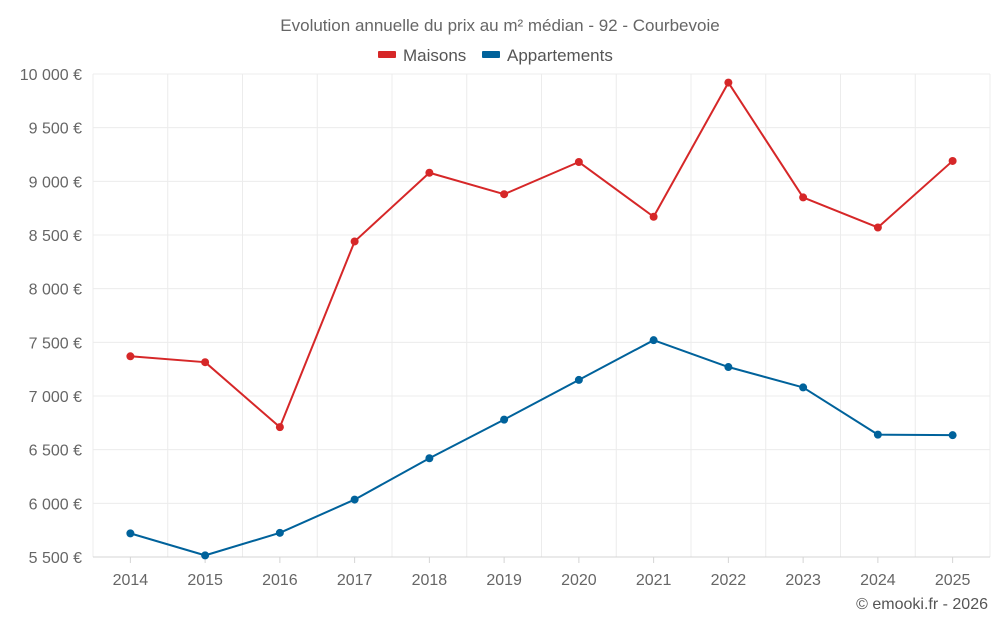  What do you see at coordinates (878, 580) in the screenshot?
I see `x-tick-label: 2024` at bounding box center [878, 580].